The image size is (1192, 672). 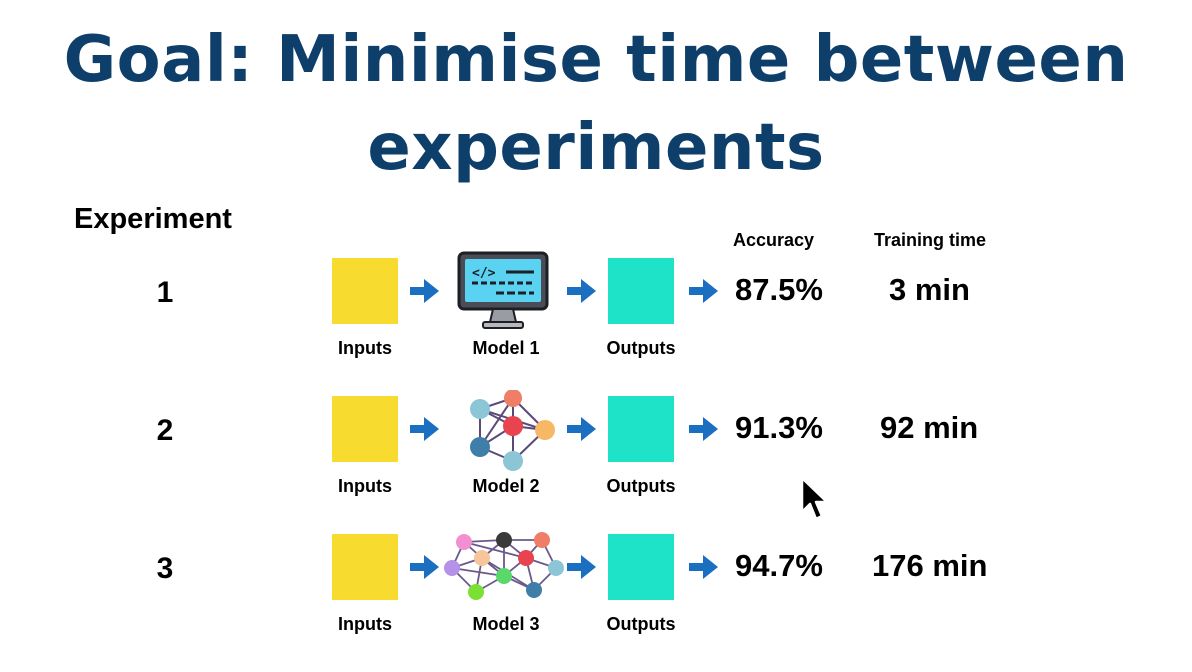 I want to click on mouse-cursor-icon, so click(x=814, y=498).